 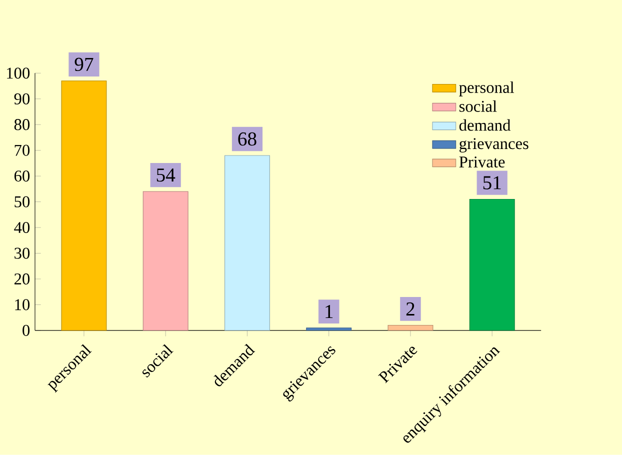 I want to click on data-label: 2, so click(x=410, y=309).